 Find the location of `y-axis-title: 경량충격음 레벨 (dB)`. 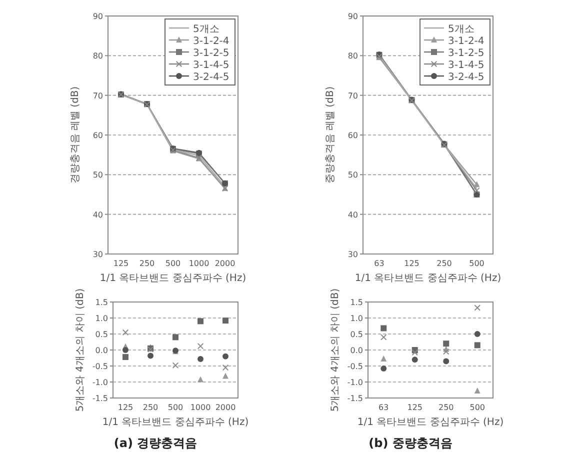

y-axis-title: 경량충격음 레벨 (dB) is located at coordinates (75, 135).